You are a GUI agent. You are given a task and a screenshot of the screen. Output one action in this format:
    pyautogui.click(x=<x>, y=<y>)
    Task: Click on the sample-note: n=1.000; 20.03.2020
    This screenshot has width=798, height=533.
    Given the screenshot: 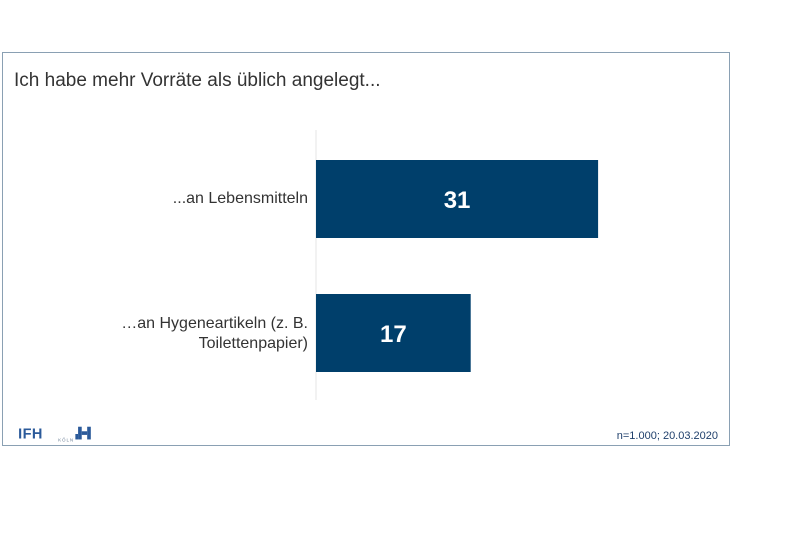 What is the action you would take?
    pyautogui.click(x=667, y=436)
    